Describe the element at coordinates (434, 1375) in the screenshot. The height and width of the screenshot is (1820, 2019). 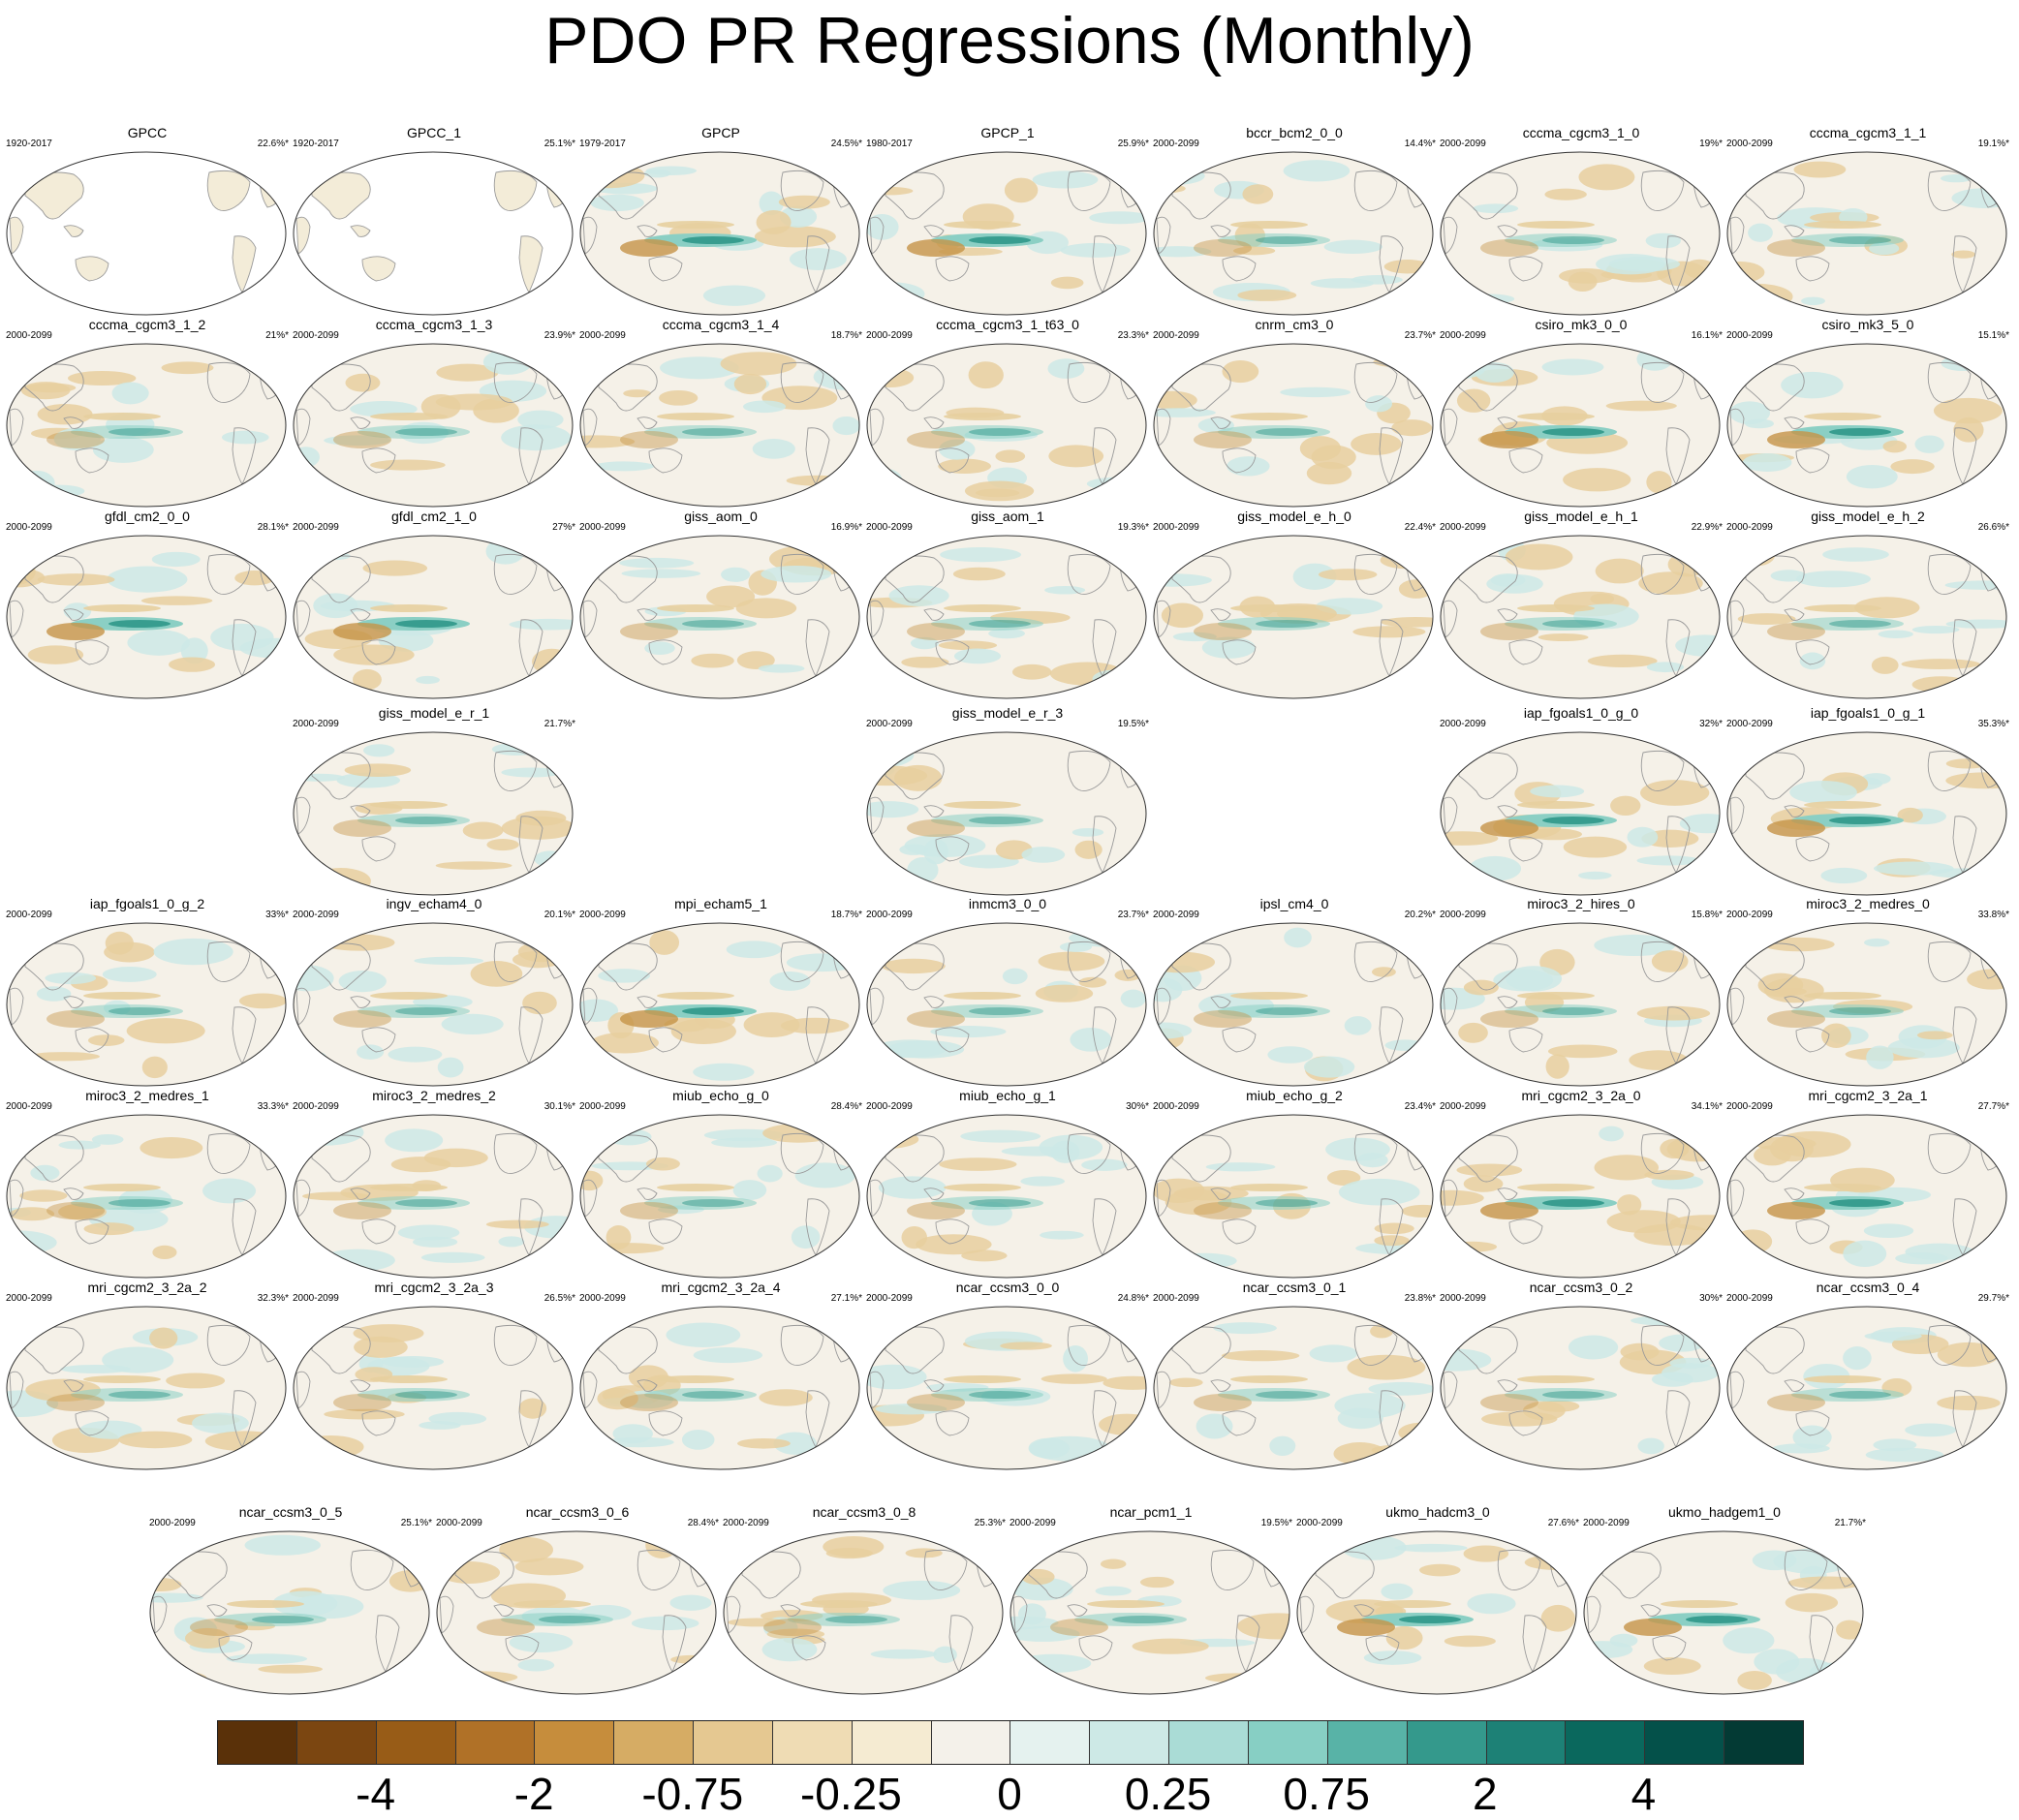
I see `map-panel: mri_cgcm2_3_2a_3 2000-2099 26.5%*` at that location.